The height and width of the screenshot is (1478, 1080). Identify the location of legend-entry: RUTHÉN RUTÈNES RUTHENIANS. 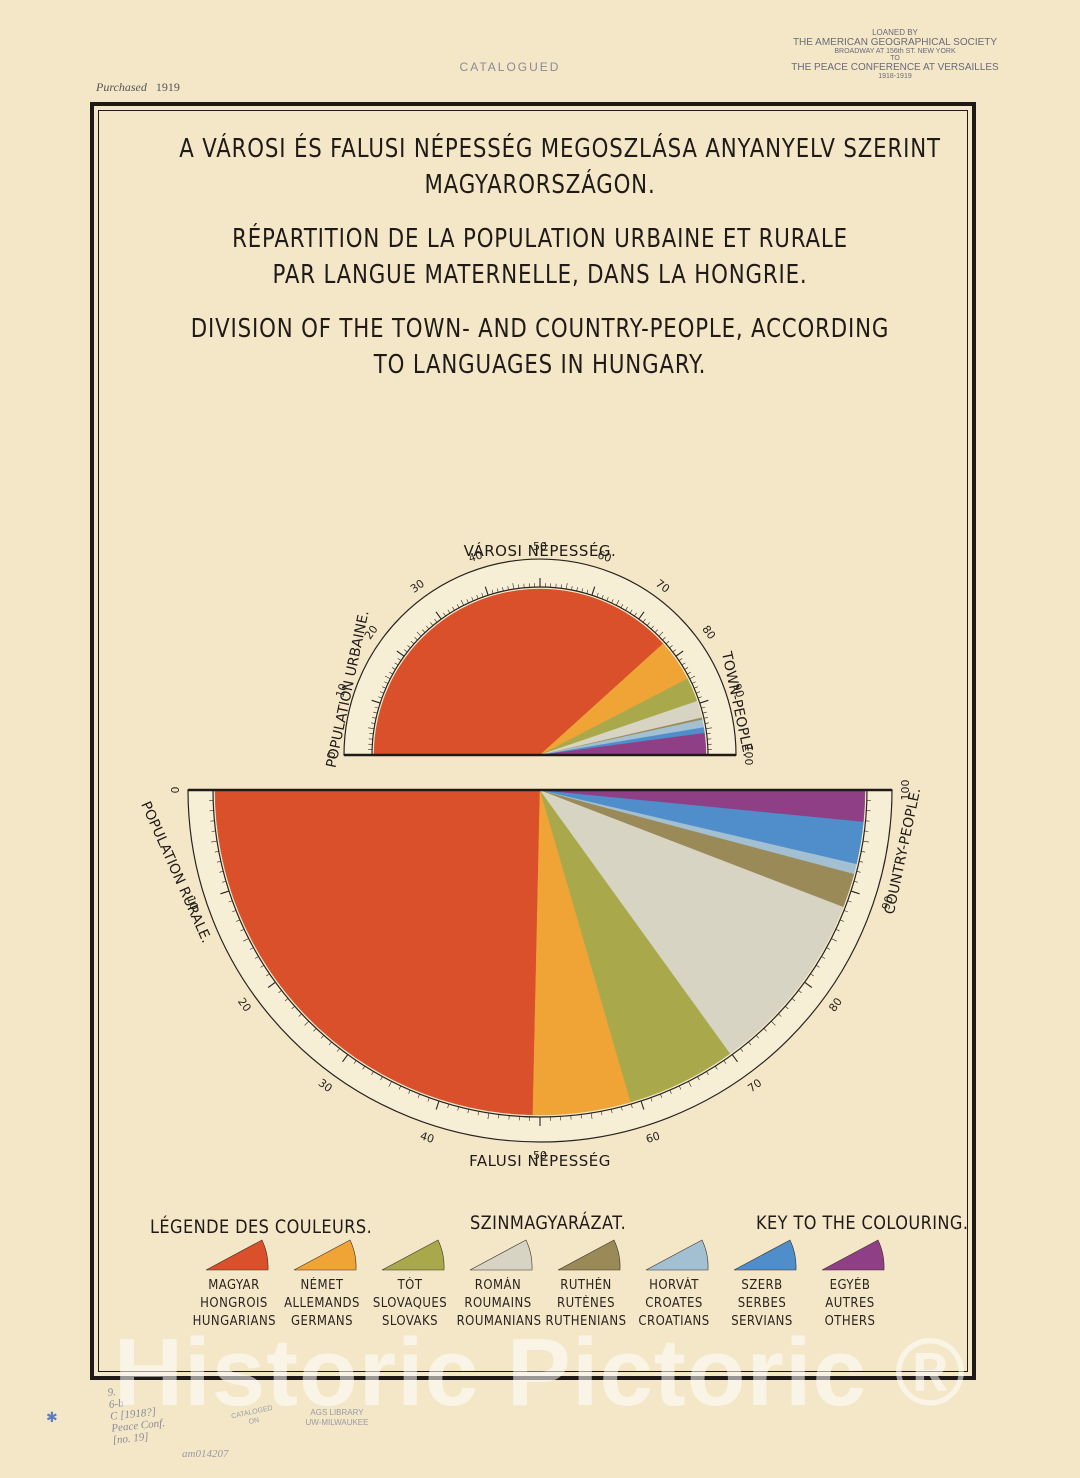
(586, 1304).